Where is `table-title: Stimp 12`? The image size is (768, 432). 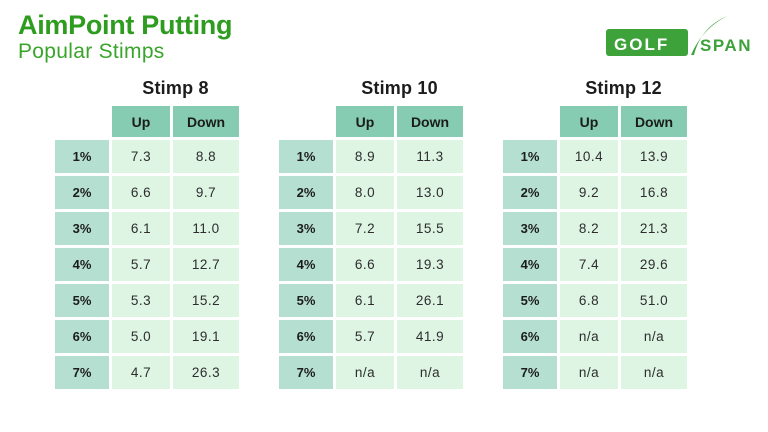
table-title: Stimp 12 is located at coordinates (623, 88).